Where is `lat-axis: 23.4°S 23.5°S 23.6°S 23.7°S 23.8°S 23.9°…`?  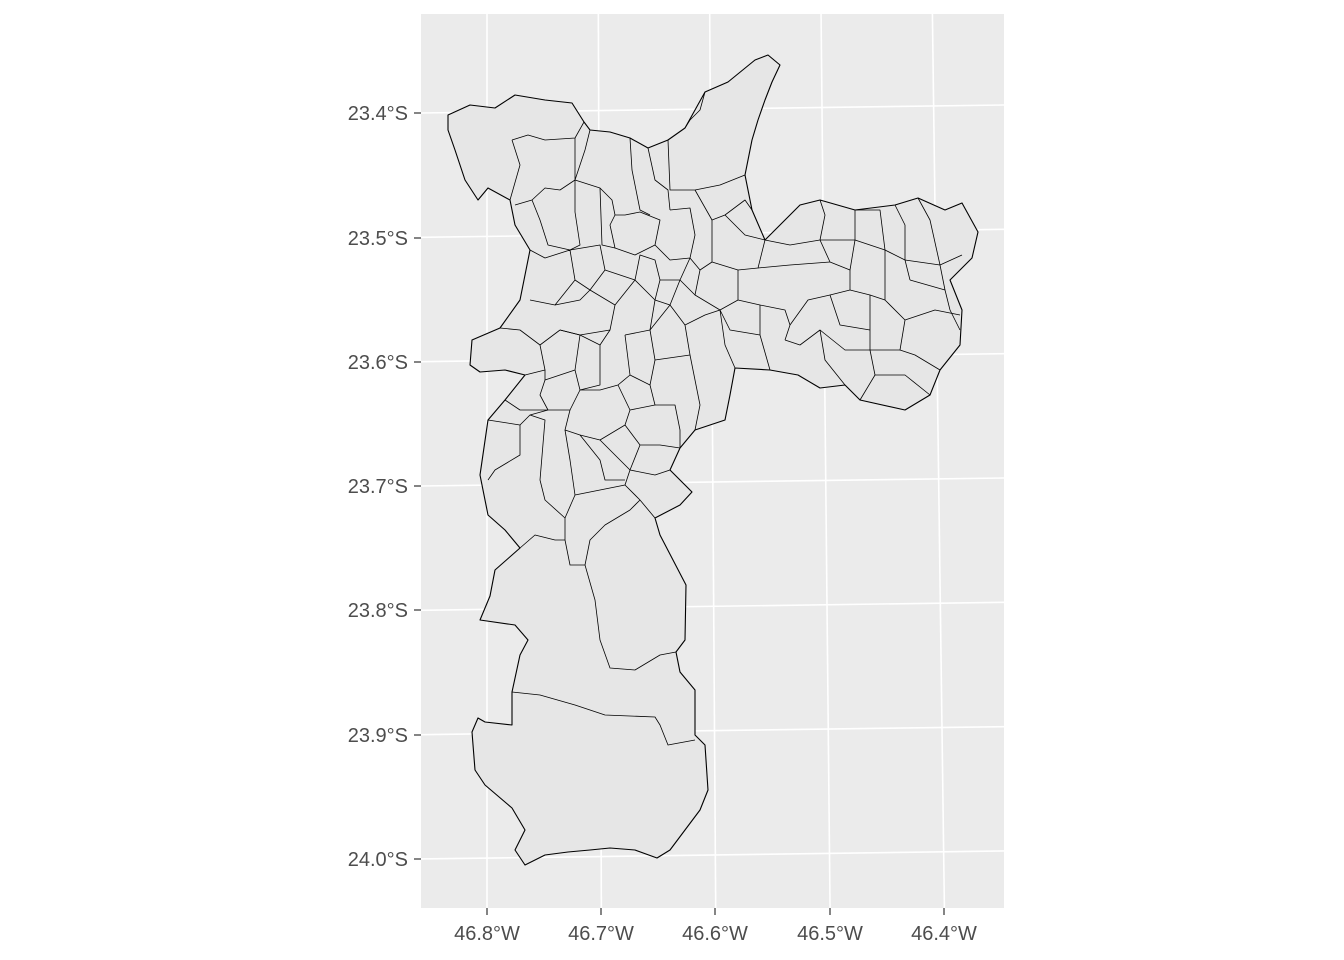 lat-axis: 23.4°S 23.5°S 23.6°S 23.7°S 23.8°S 23.9°… is located at coordinates (384, 487).